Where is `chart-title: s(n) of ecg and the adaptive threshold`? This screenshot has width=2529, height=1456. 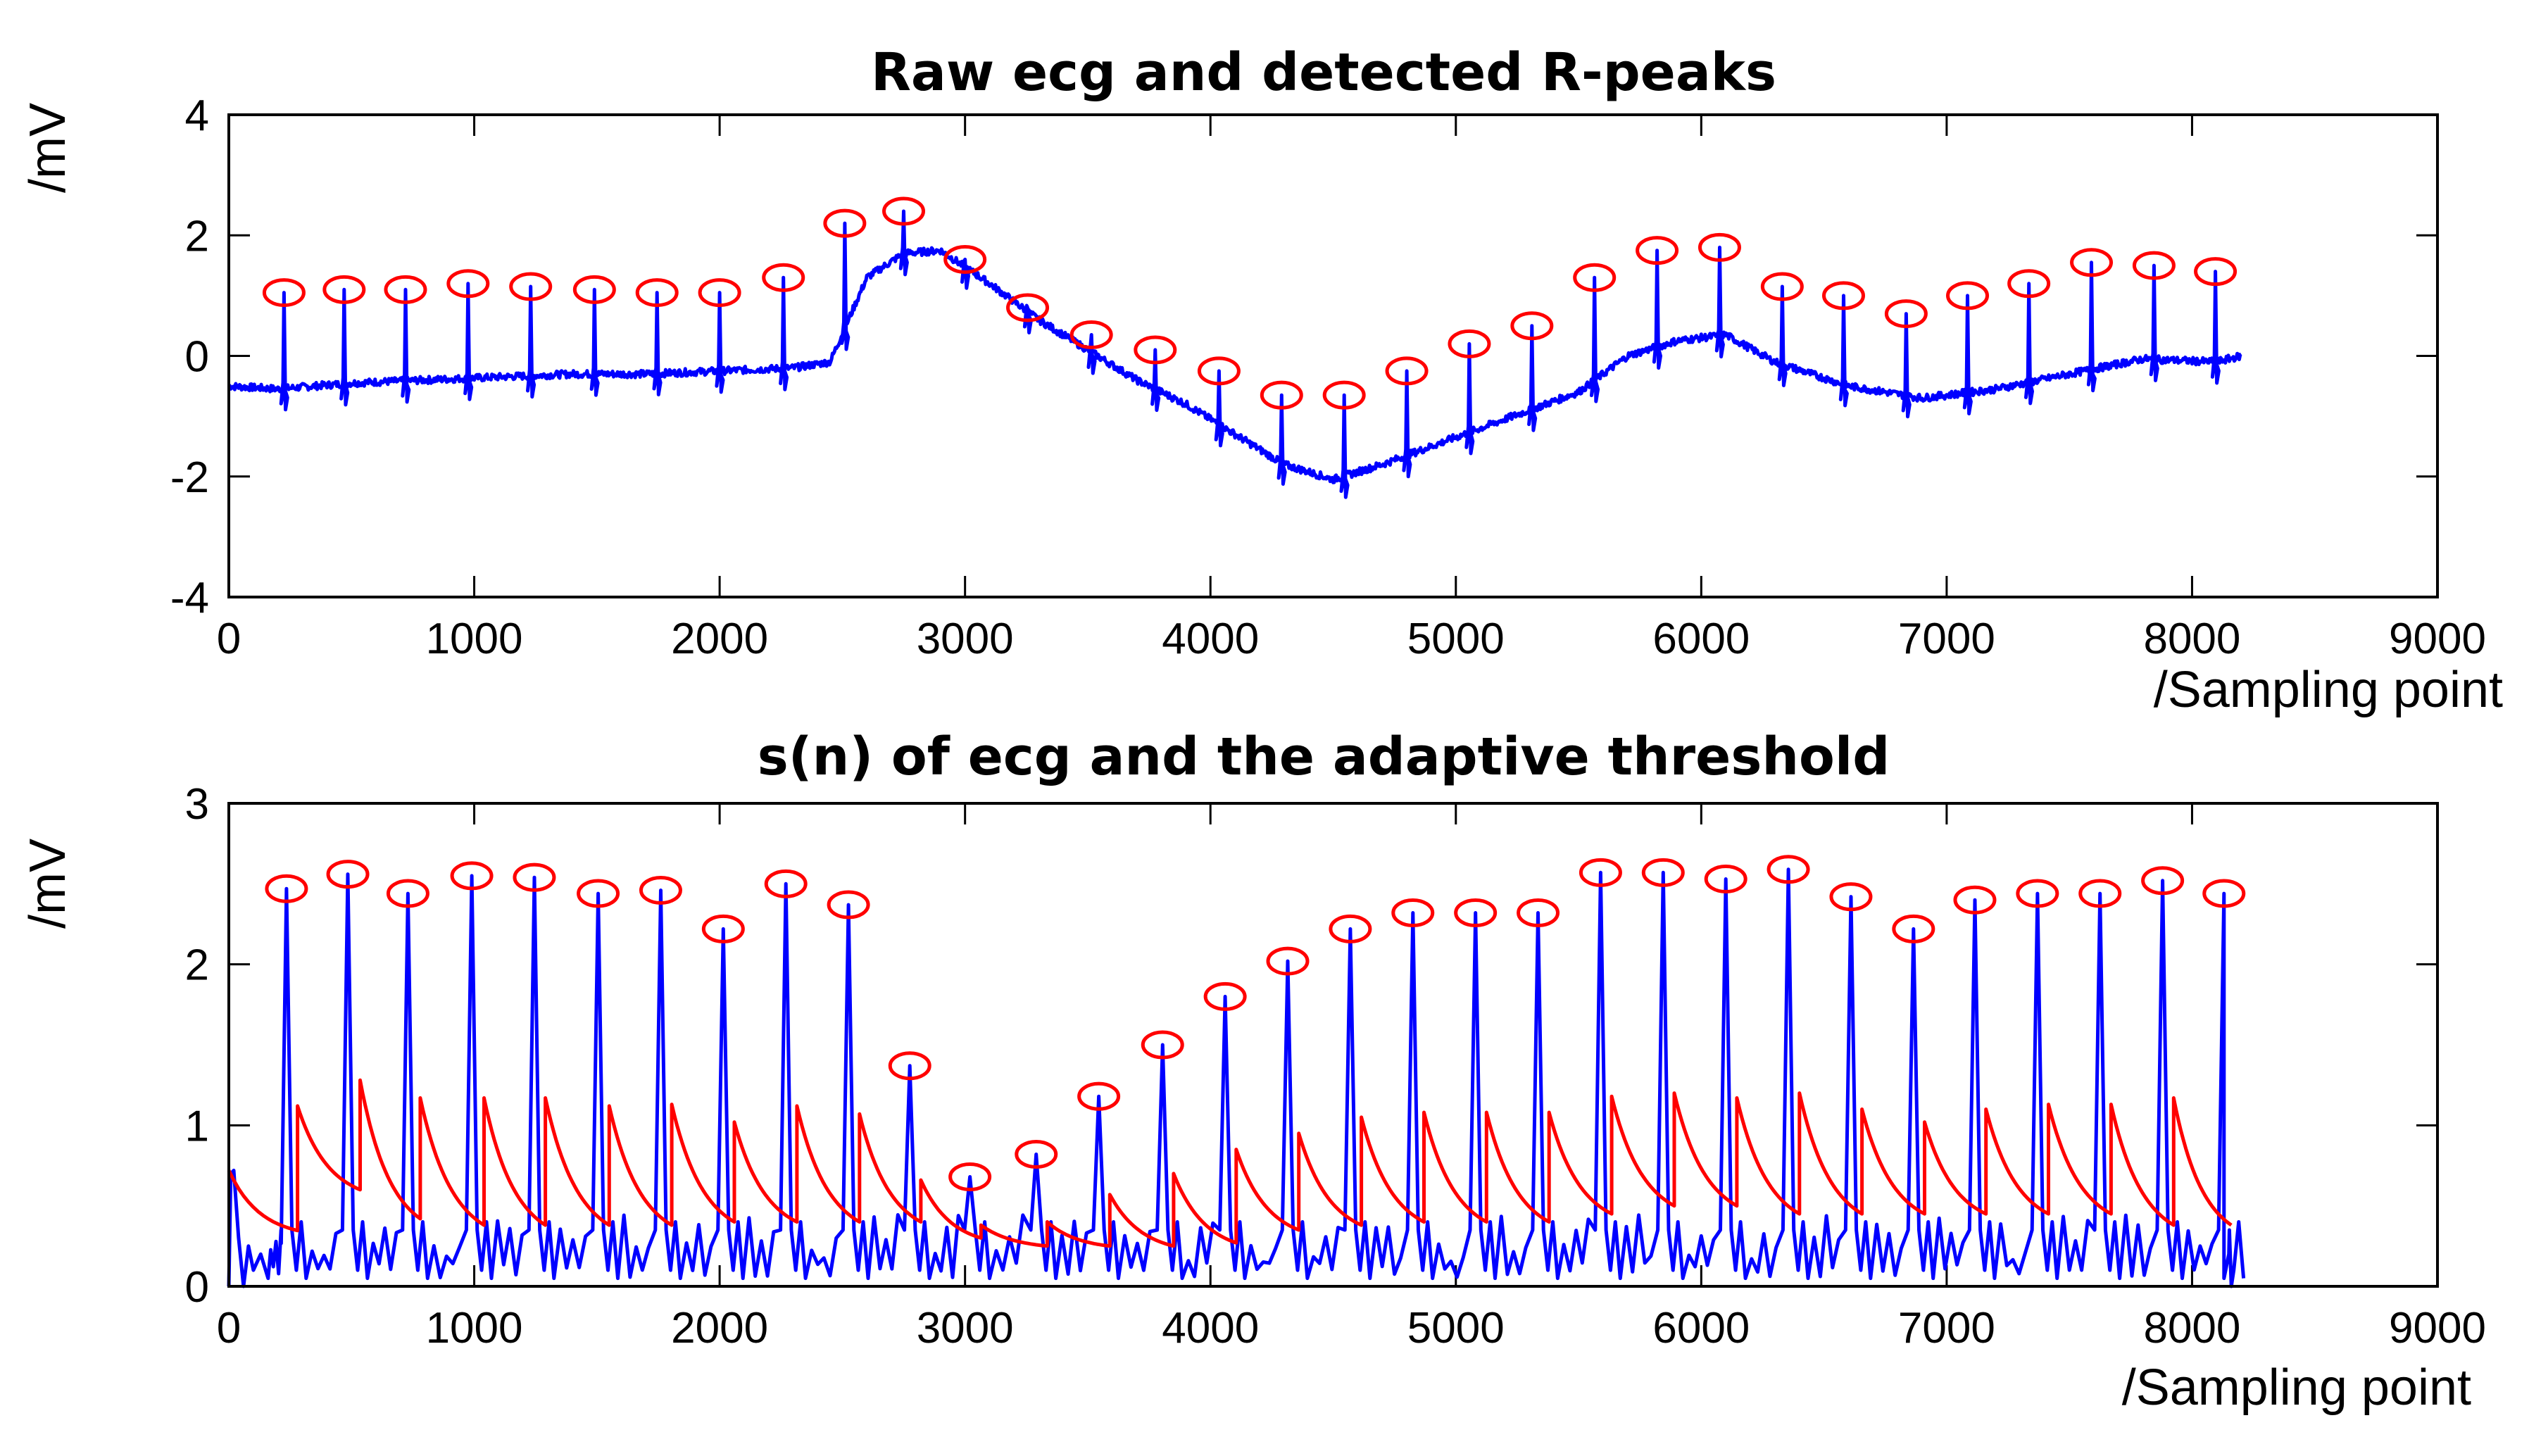 chart-title: s(n) of ecg and the adaptive threshold is located at coordinates (1324, 757).